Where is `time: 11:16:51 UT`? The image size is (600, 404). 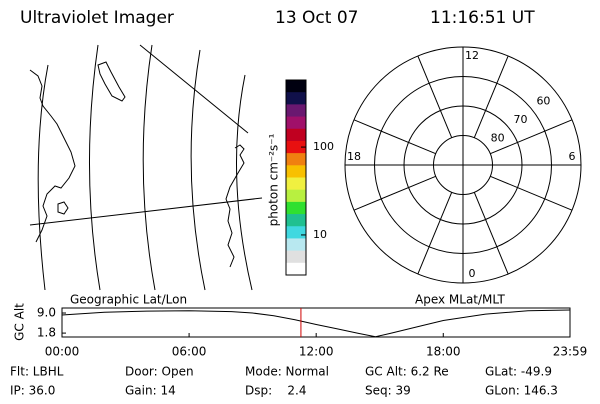
time: 11:16:51 UT is located at coordinates (482, 18).